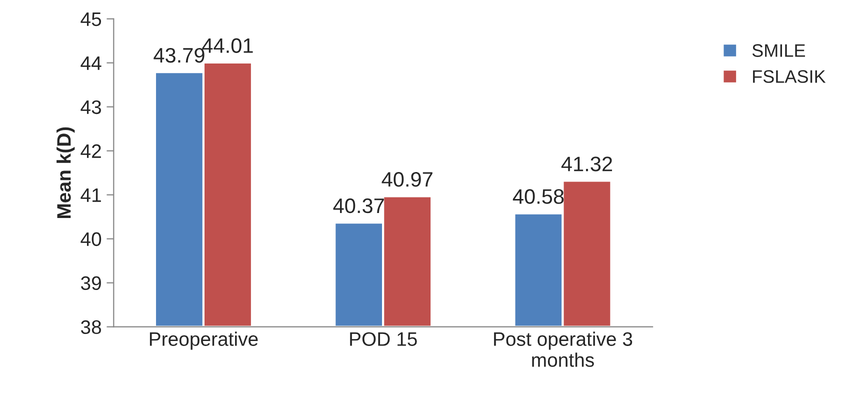 The image size is (842, 419). What do you see at coordinates (407, 179) in the screenshot?
I see `data-label: 40.97` at bounding box center [407, 179].